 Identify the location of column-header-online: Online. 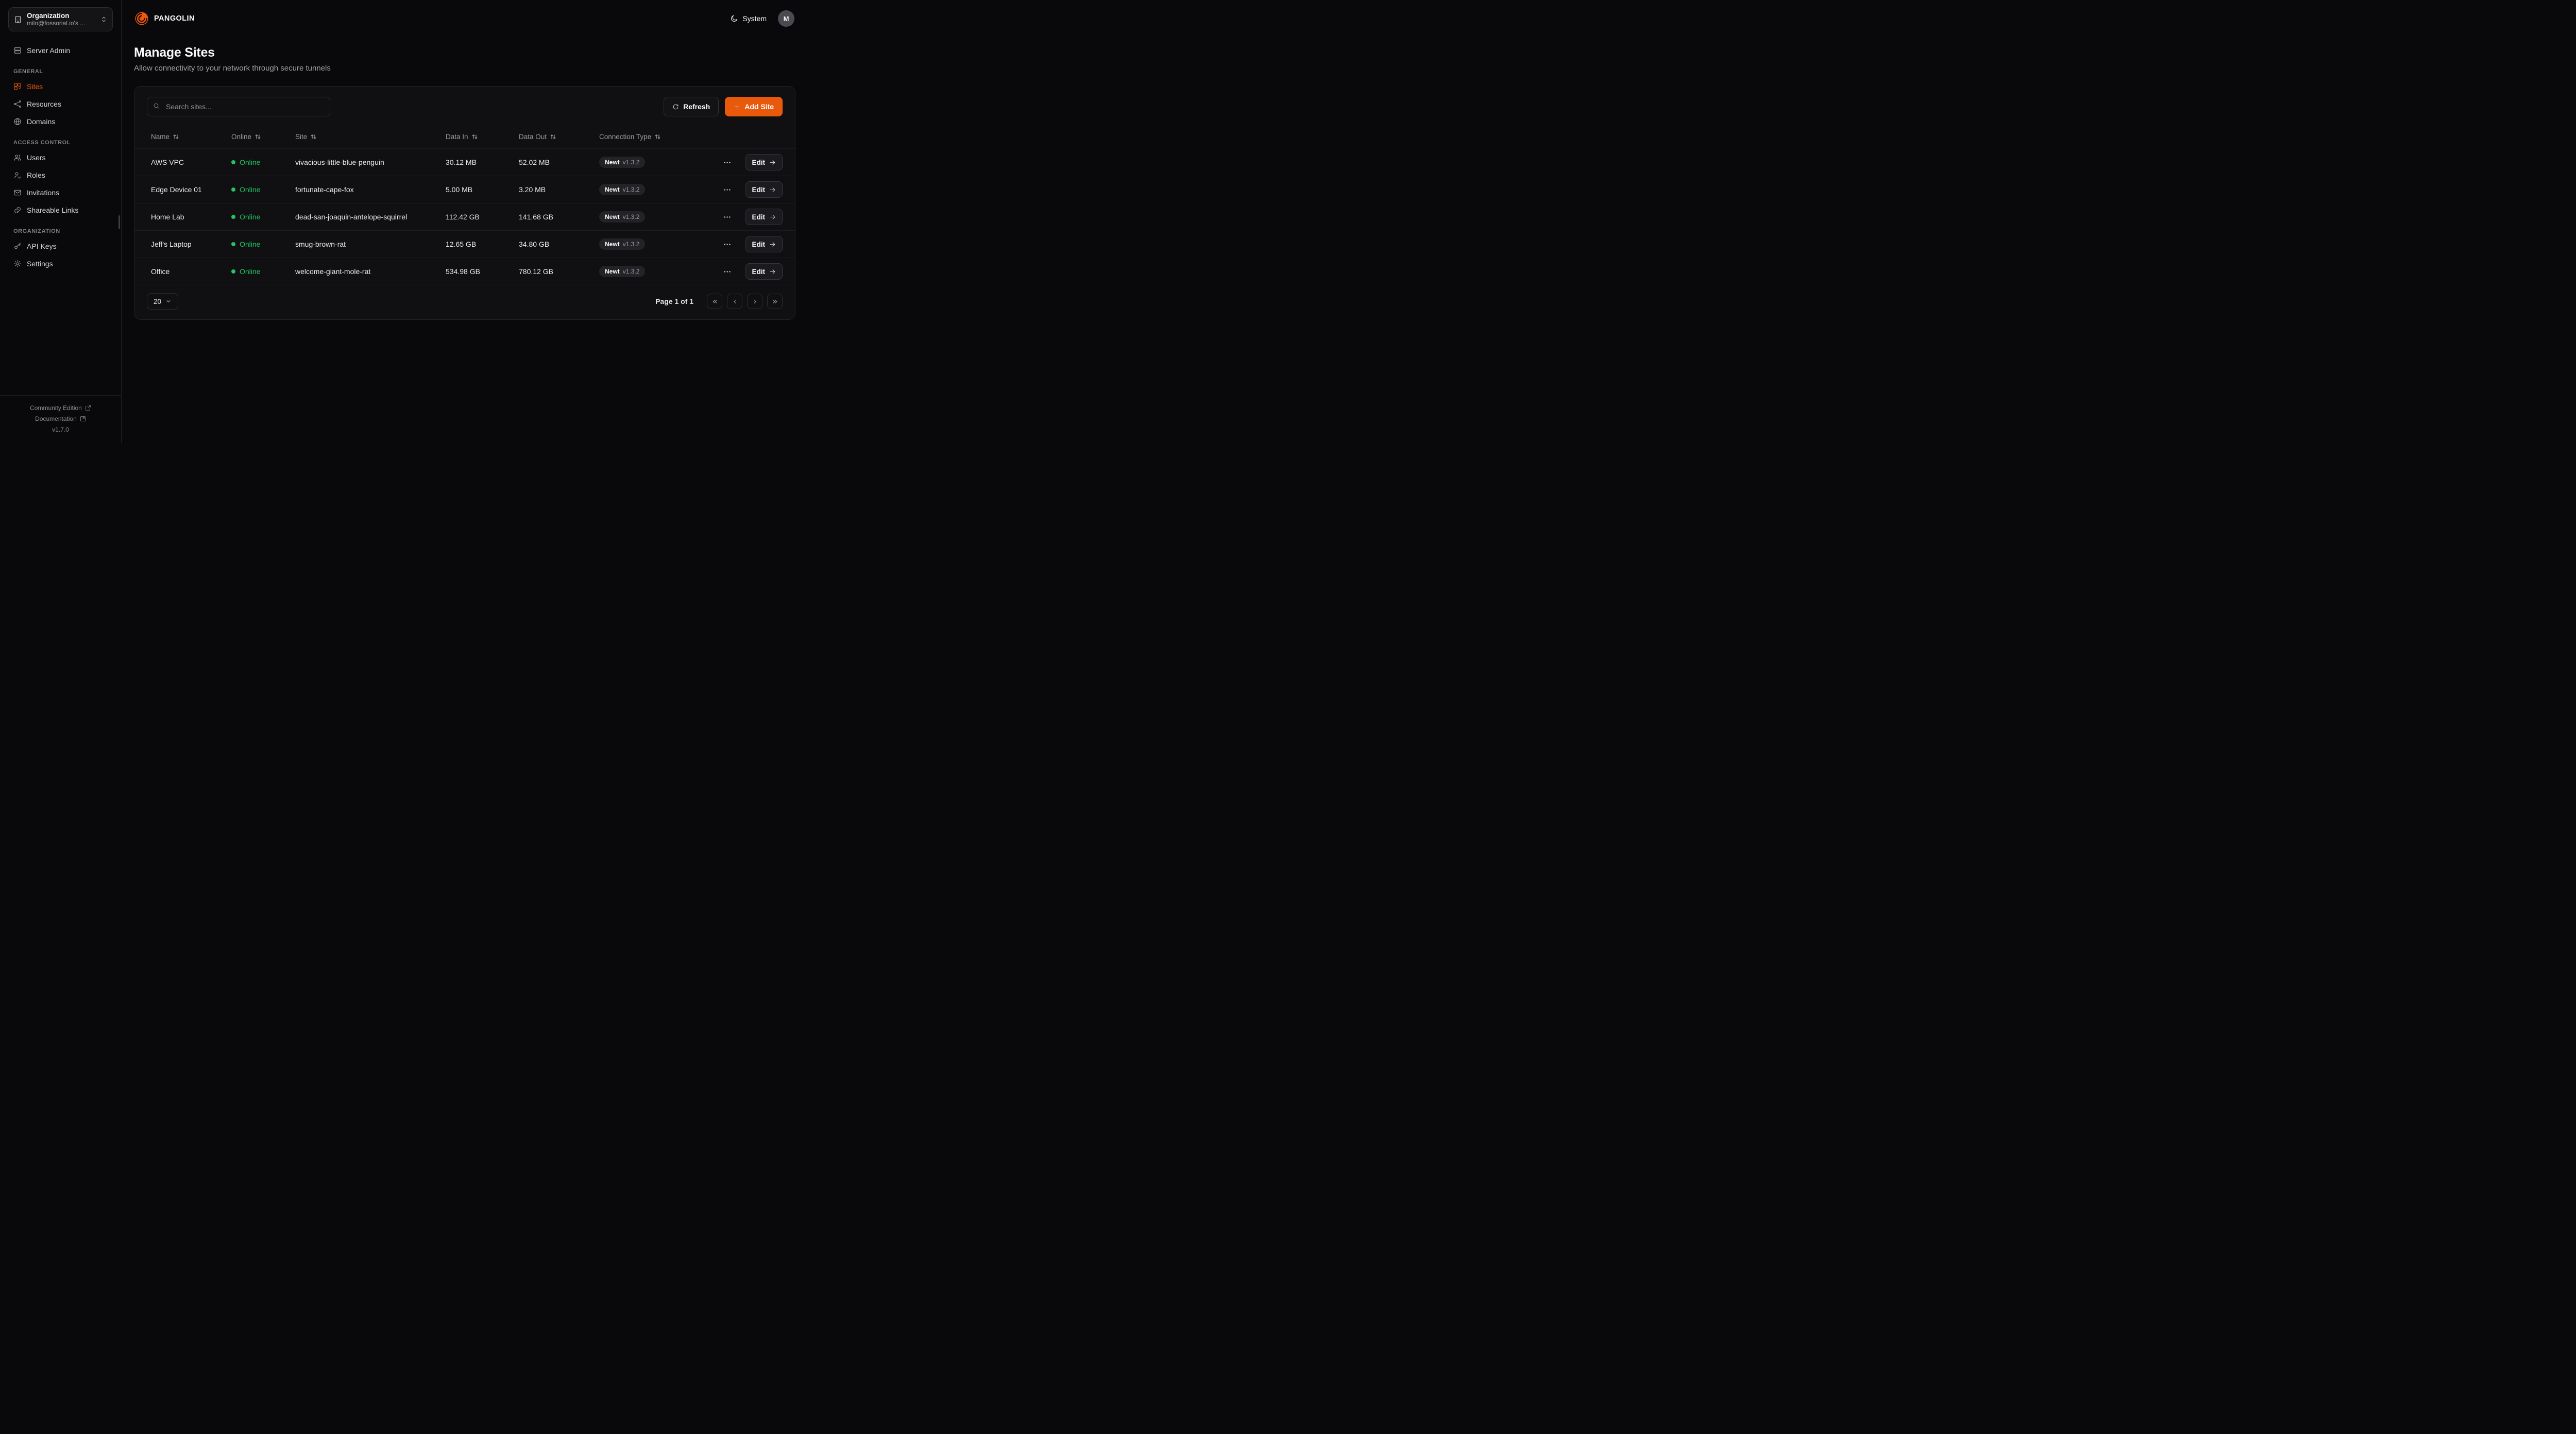
(244, 137).